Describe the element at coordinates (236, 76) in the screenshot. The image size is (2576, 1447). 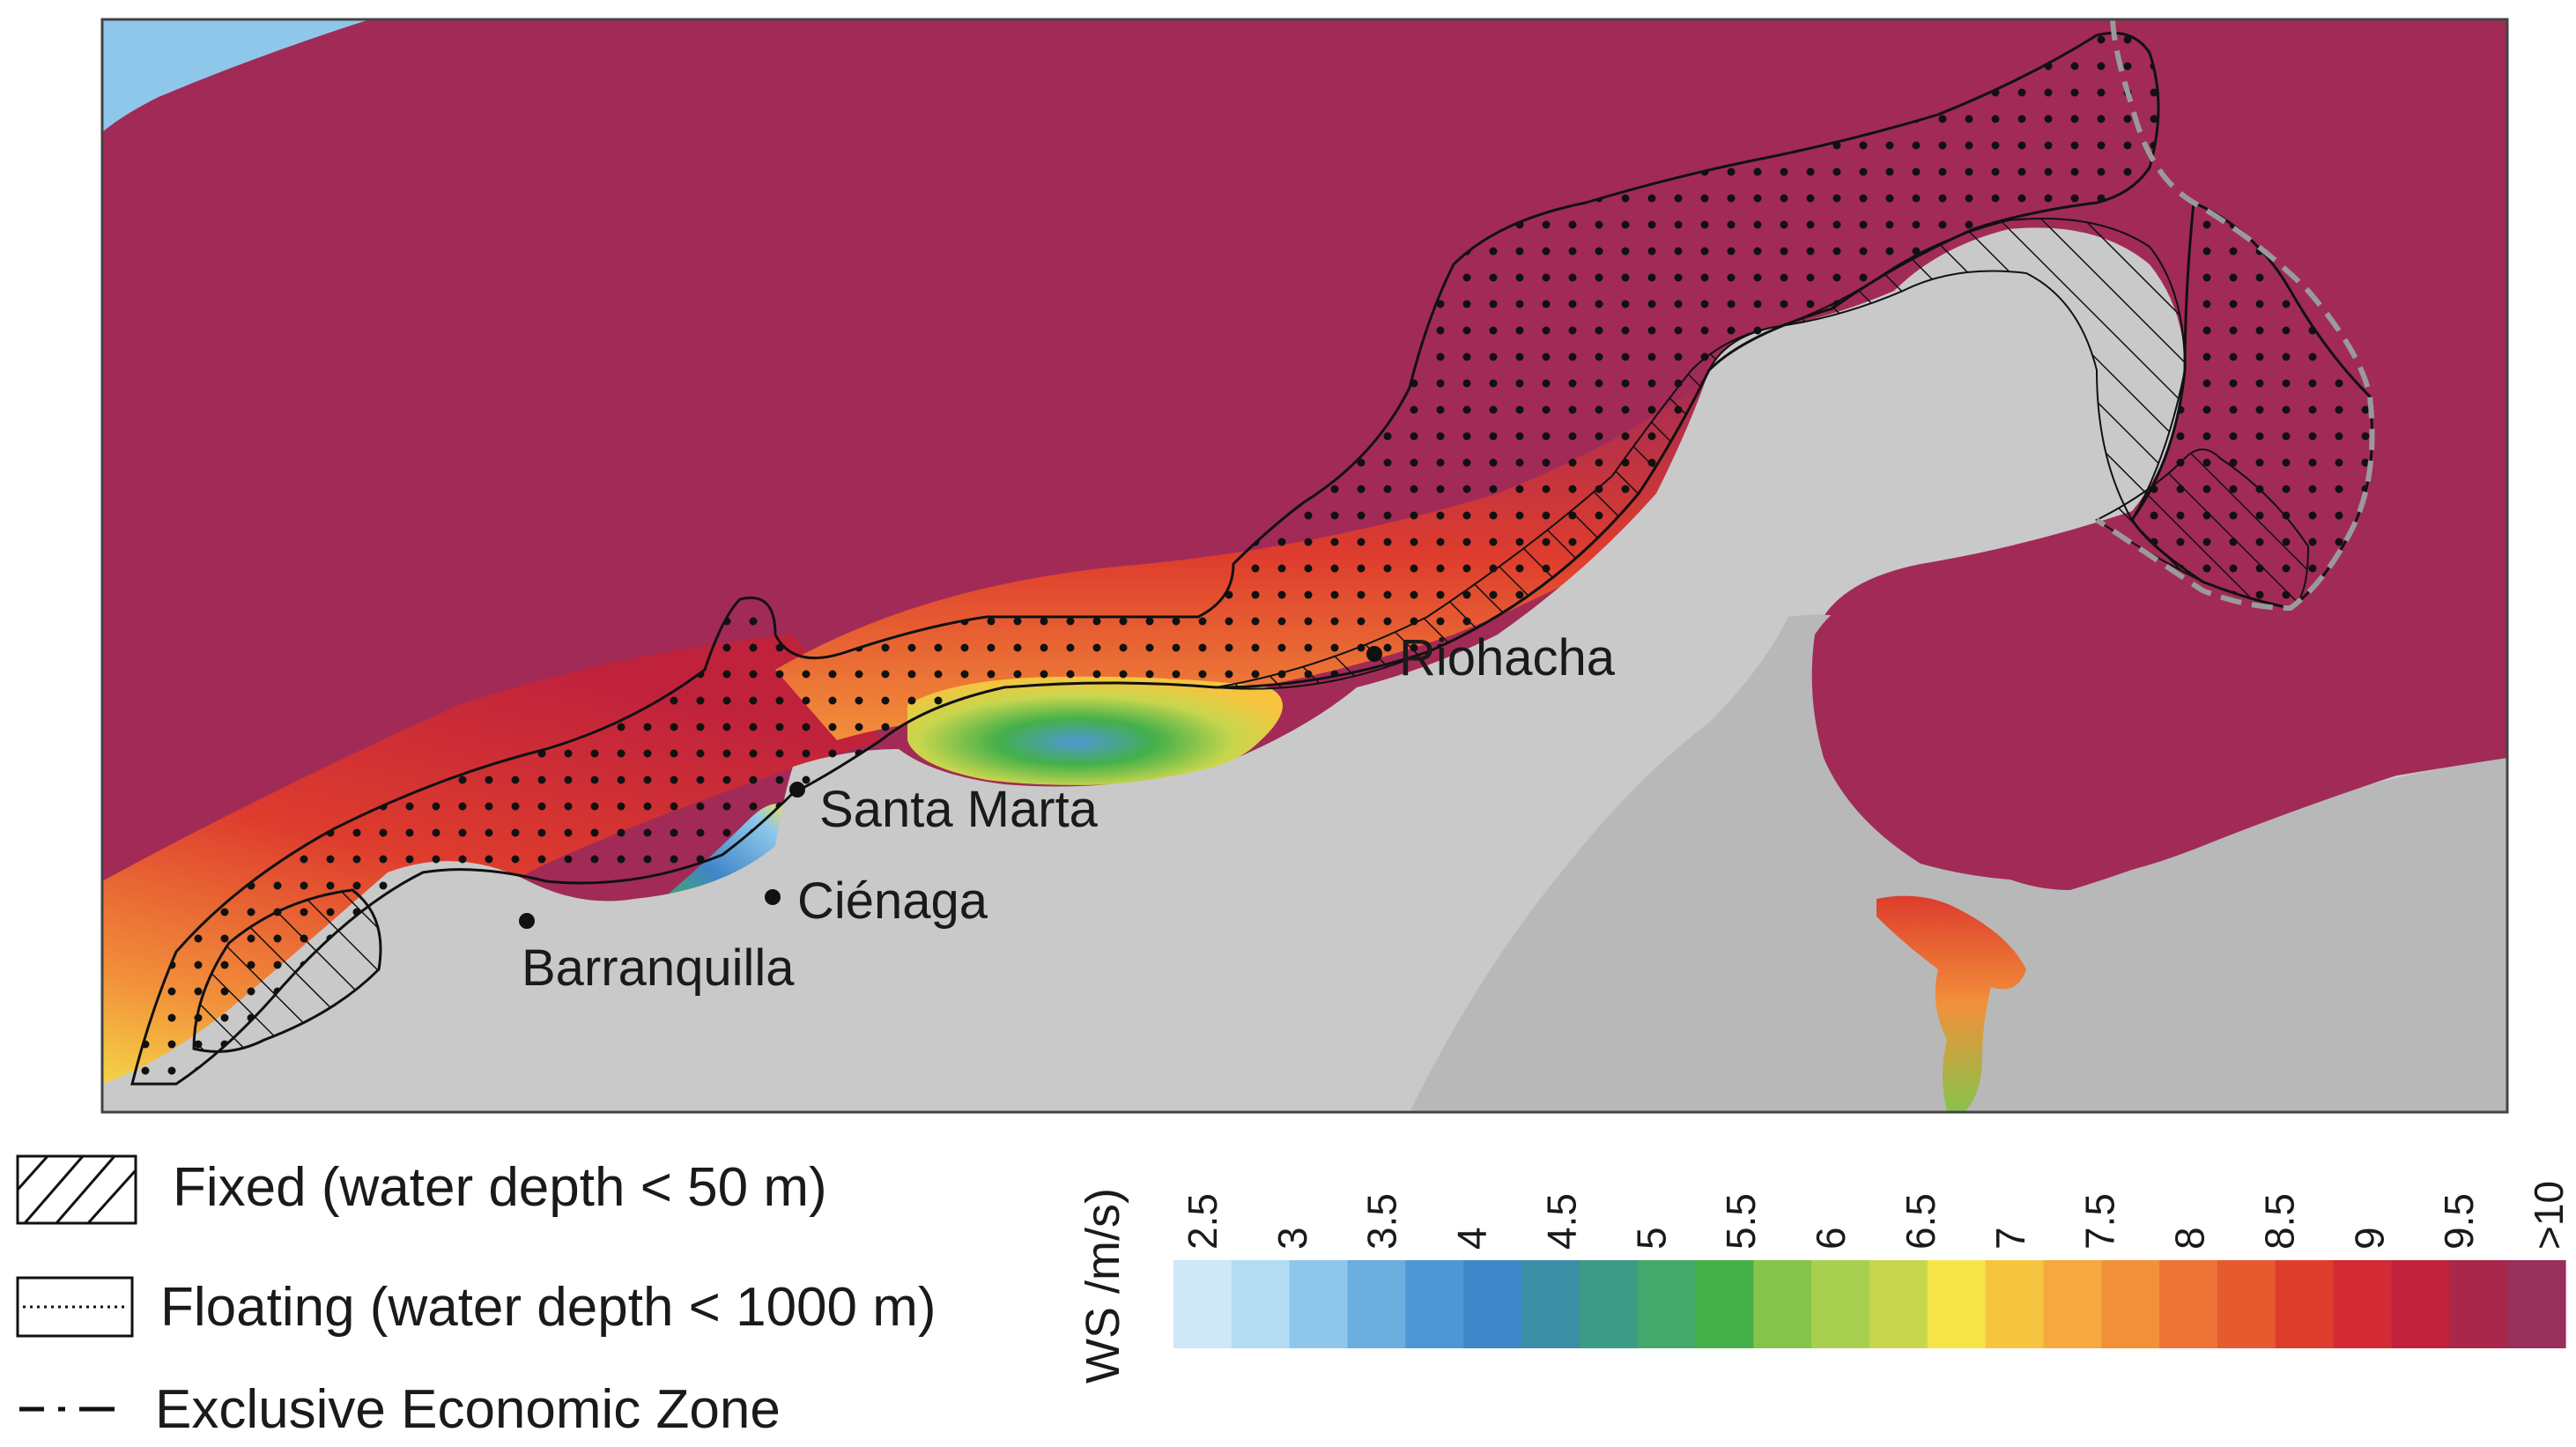
I see `light-sea-area` at that location.